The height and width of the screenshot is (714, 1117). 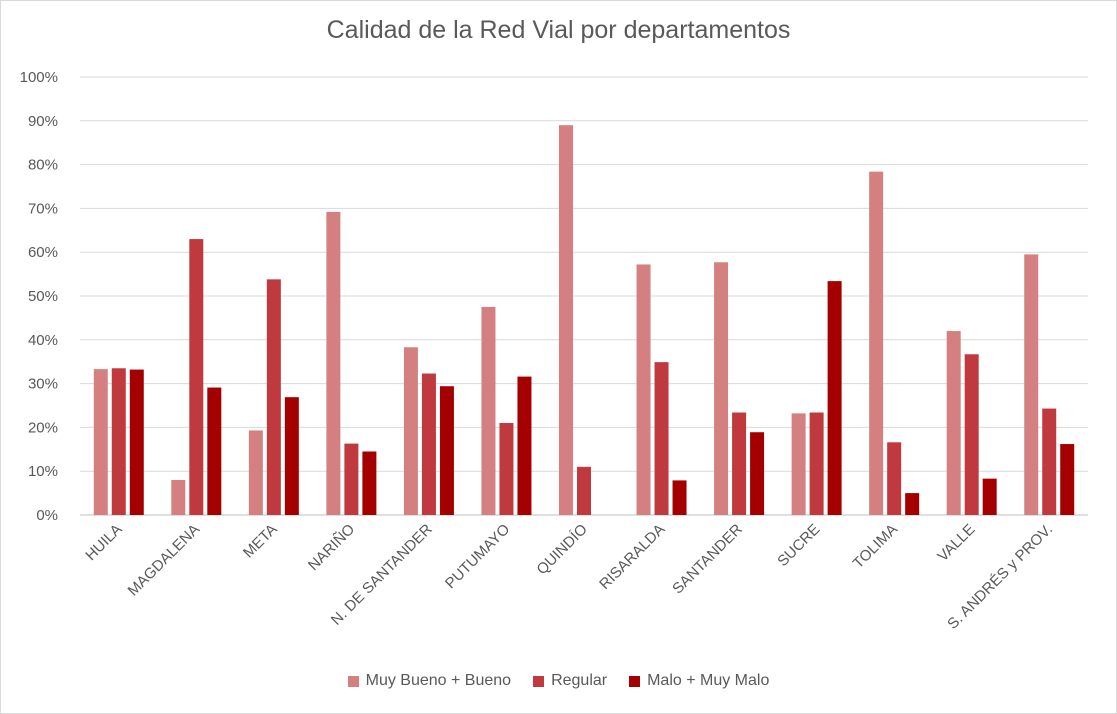 What do you see at coordinates (558, 30) in the screenshot?
I see `chart-title: Calidad de la Red Vial por departamentos` at bounding box center [558, 30].